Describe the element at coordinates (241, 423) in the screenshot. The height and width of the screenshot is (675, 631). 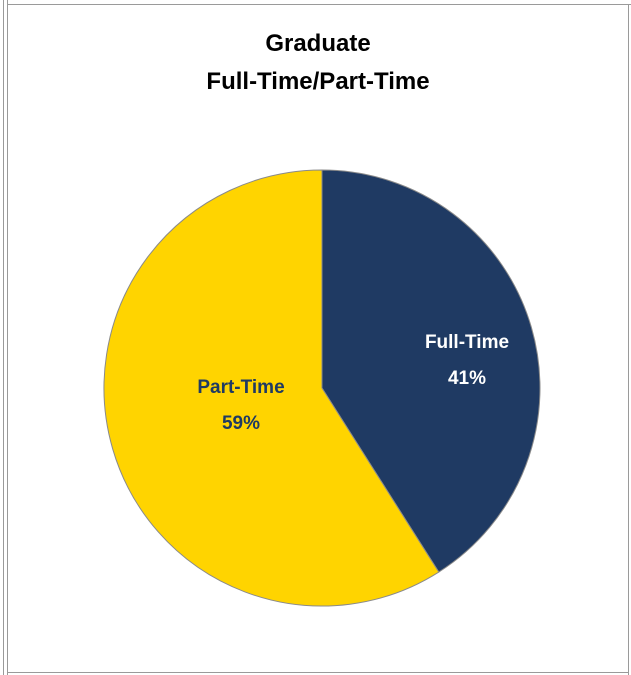
I see `slice-percent-part-time: 59%` at that location.